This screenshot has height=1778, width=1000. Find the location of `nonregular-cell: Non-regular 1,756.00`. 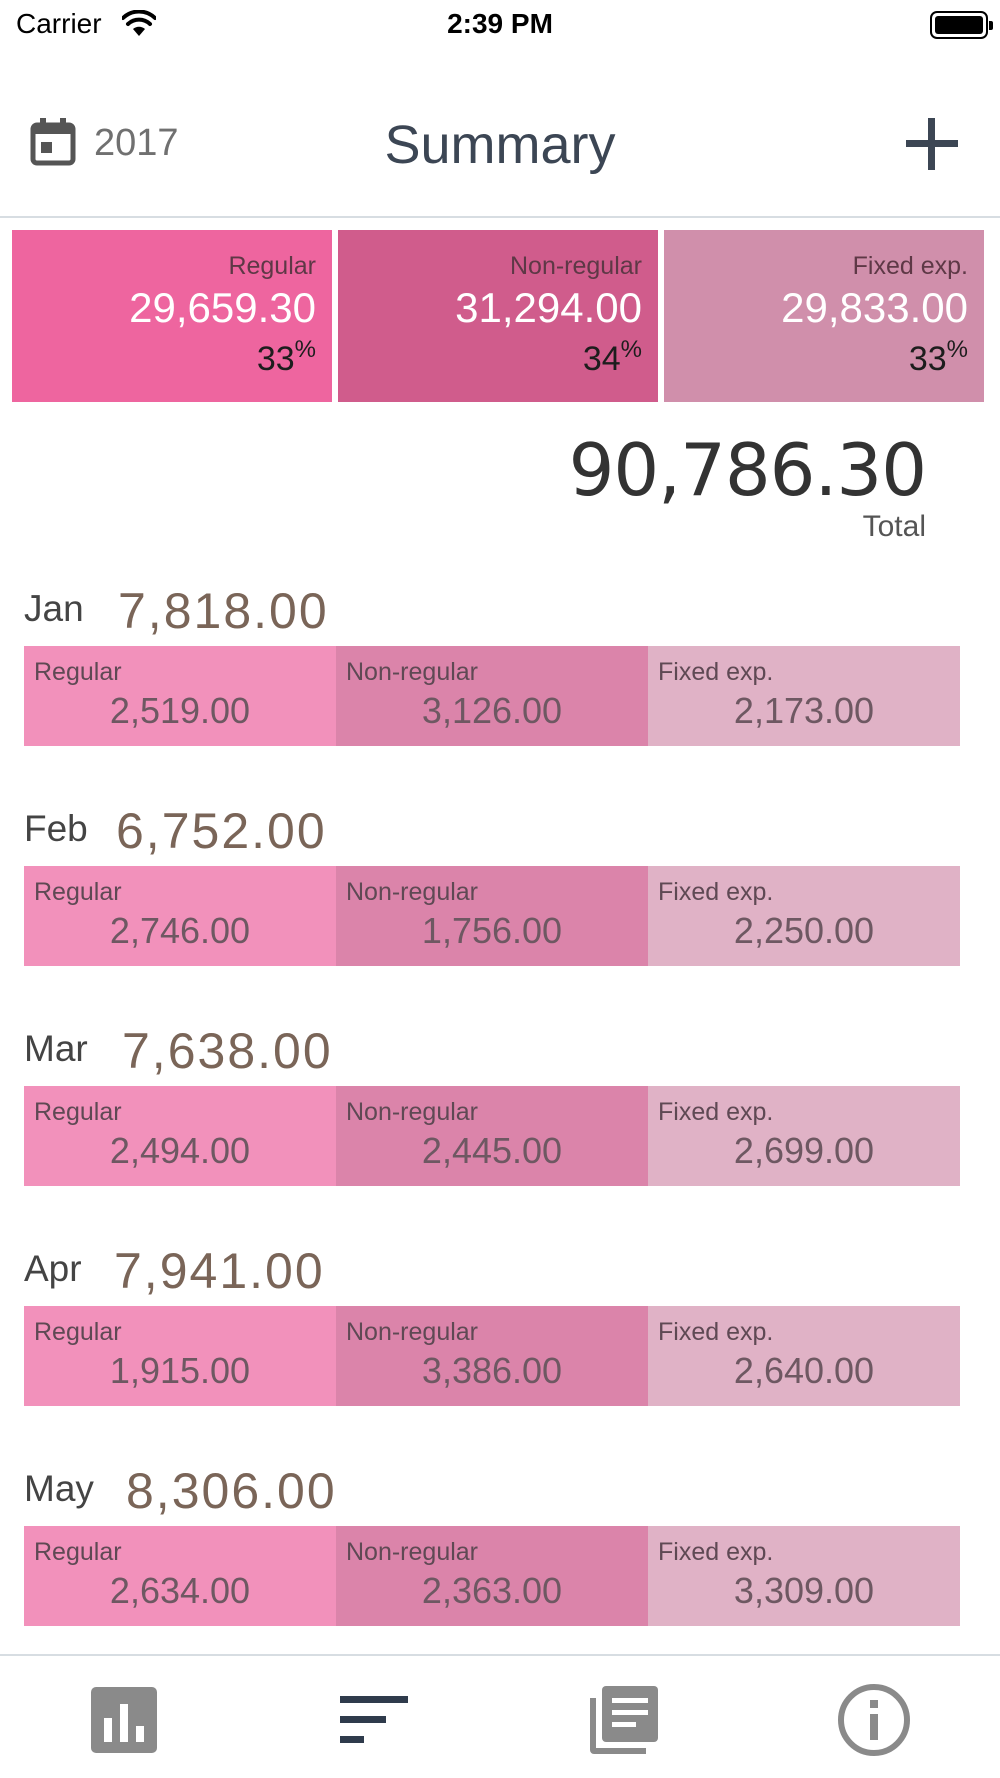

nonregular-cell: Non-regular 1,756.00 is located at coordinates (492, 916).